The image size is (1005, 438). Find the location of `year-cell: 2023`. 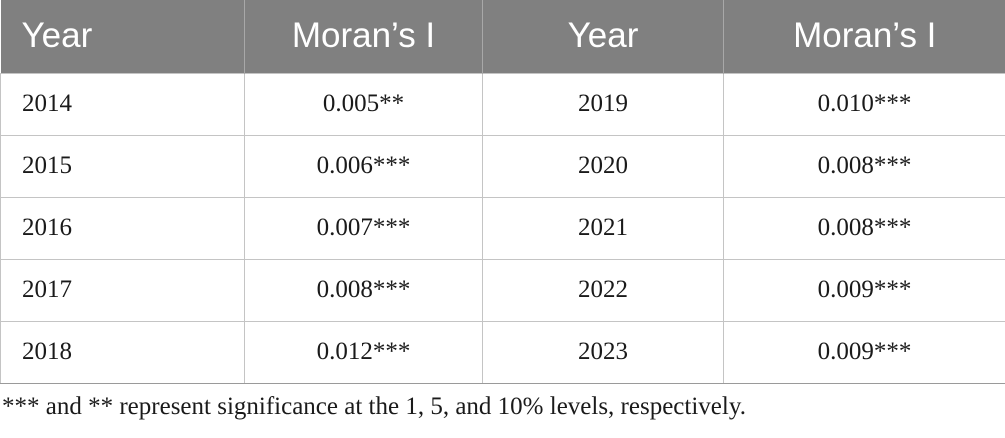

year-cell: 2023 is located at coordinates (603, 352).